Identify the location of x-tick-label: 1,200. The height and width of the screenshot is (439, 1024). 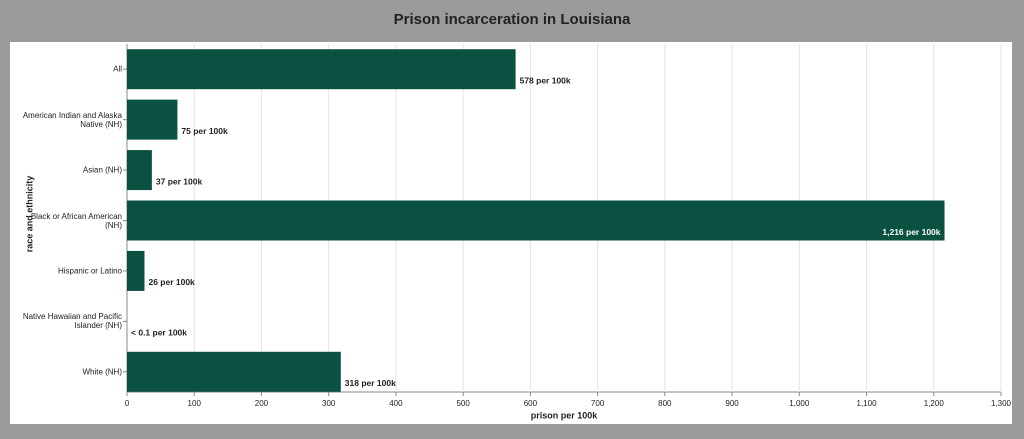
(934, 403).